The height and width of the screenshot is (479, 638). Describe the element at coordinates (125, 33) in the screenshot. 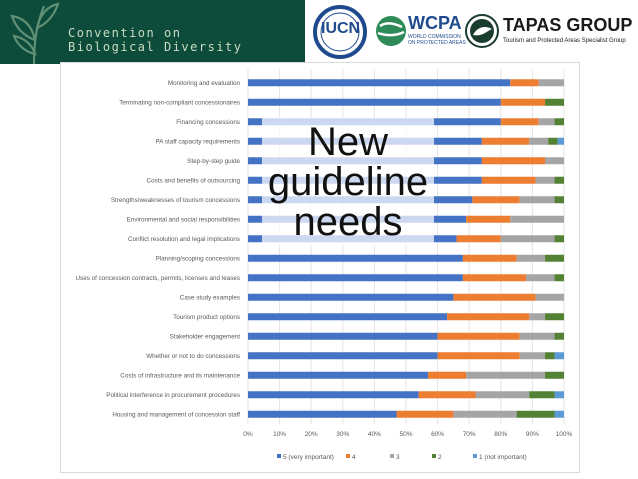

I see `cbd-line-1: Convention on` at that location.